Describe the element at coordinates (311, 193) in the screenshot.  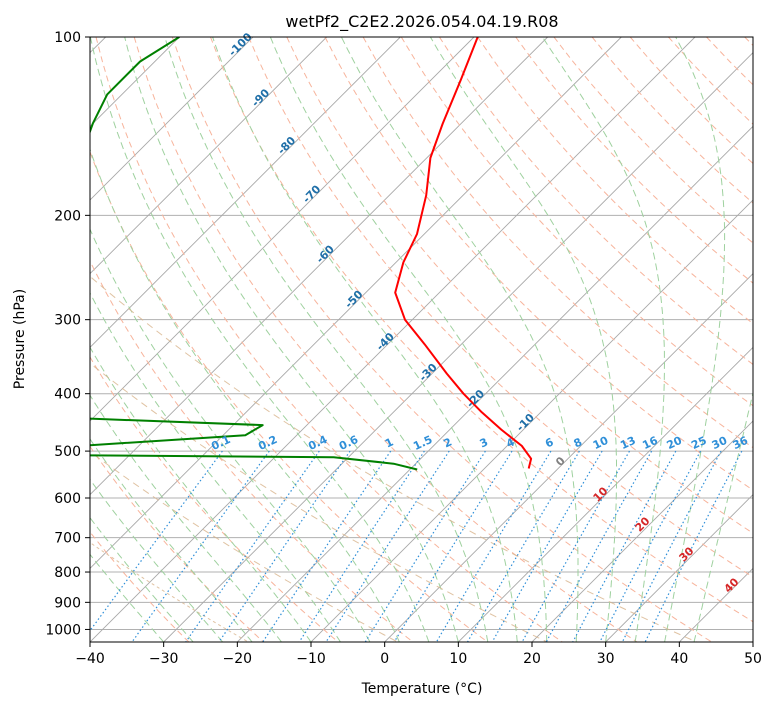
I see `isotherm-label: -70` at that location.